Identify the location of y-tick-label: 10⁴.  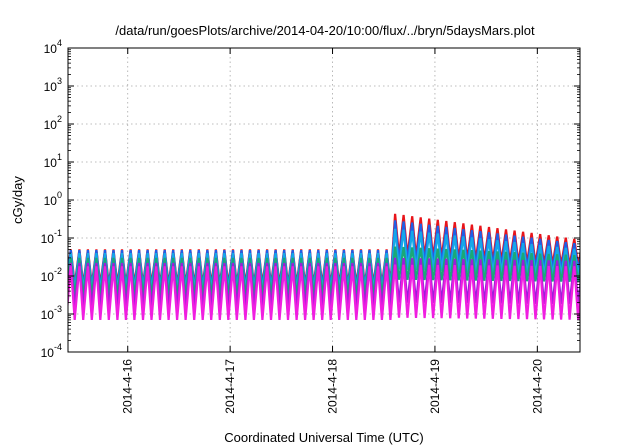
(53, 47).